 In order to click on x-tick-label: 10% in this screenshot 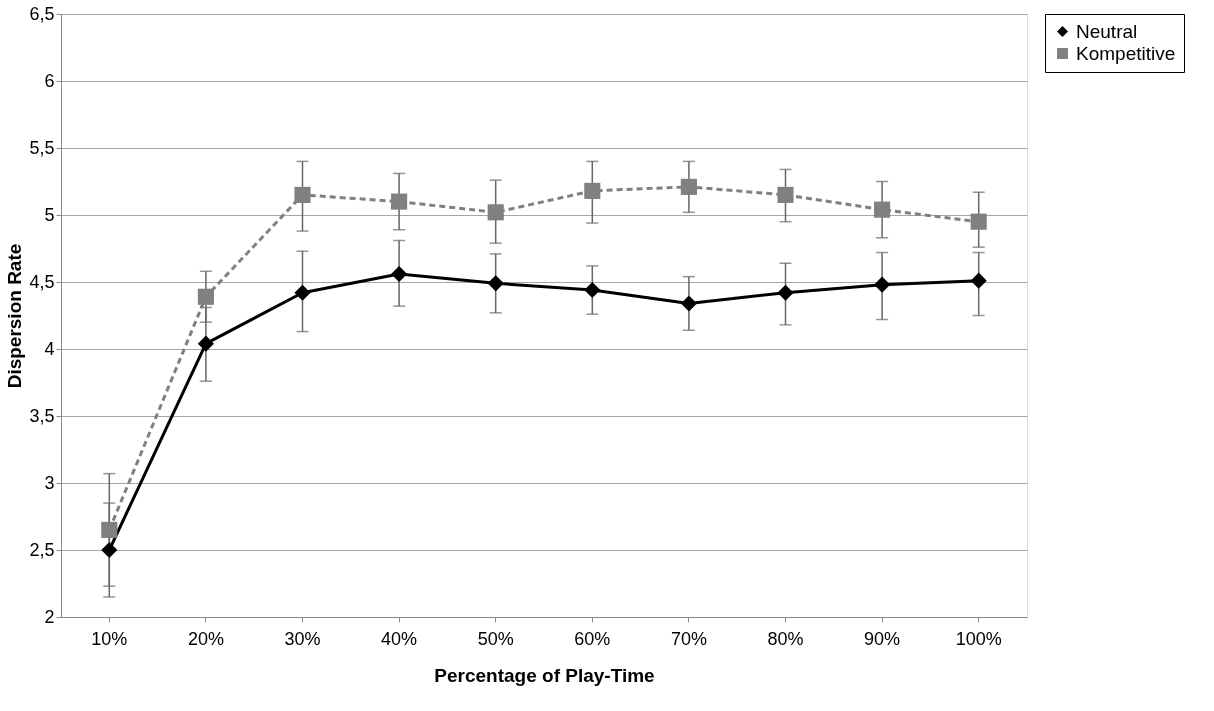, I will do `click(109, 638)`.